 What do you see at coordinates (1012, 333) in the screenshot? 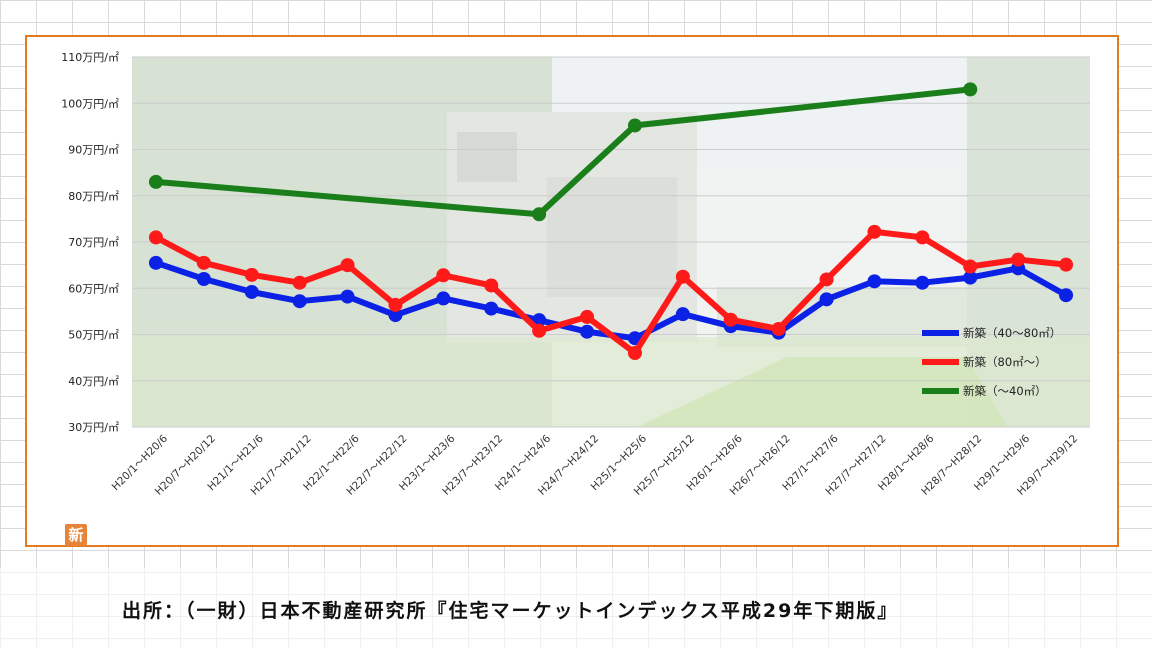
I see `legend-label: 新築（40～80㎡）` at bounding box center [1012, 333].